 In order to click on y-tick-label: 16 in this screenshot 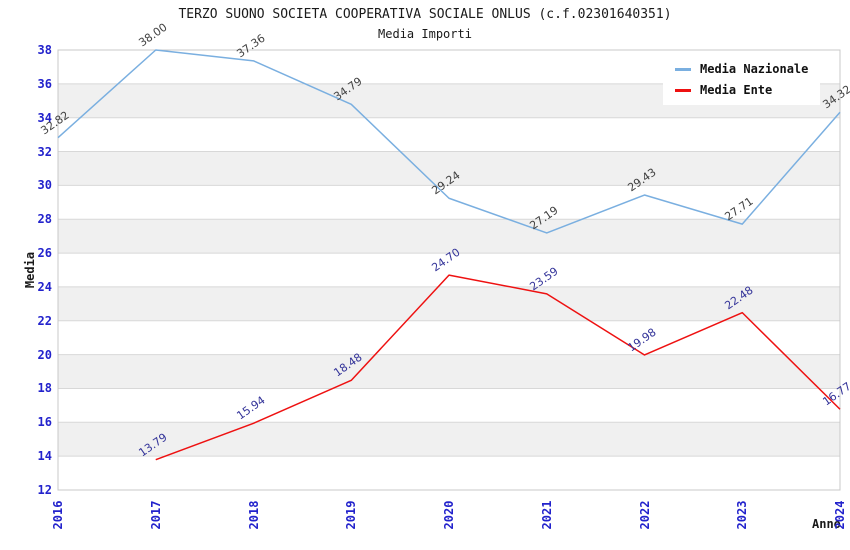, I will do `click(44, 422)`.